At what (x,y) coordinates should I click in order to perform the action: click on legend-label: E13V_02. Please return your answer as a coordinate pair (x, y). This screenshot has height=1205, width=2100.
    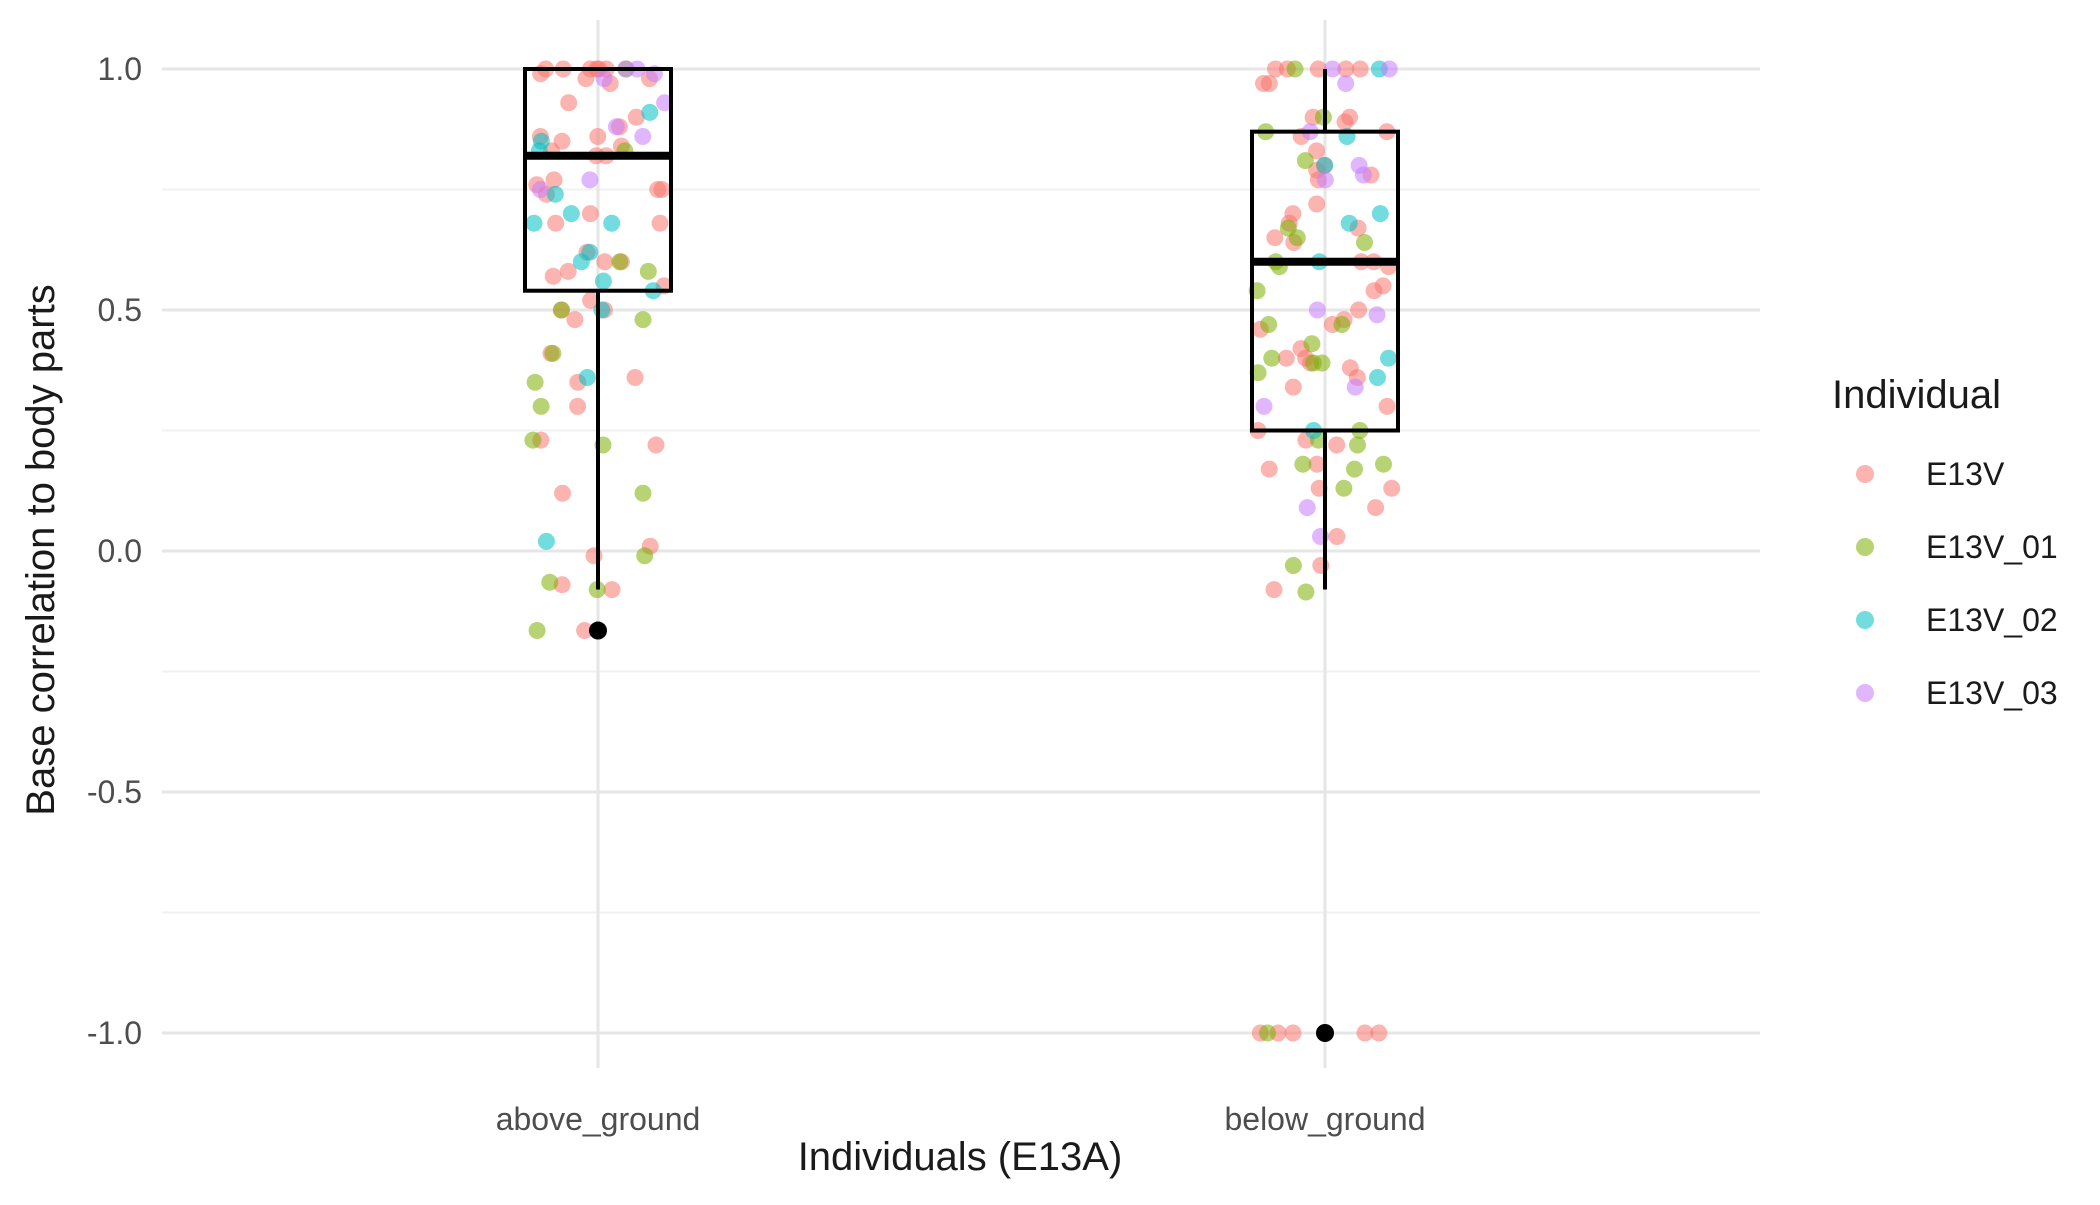
    Looking at the image, I should click on (1992, 620).